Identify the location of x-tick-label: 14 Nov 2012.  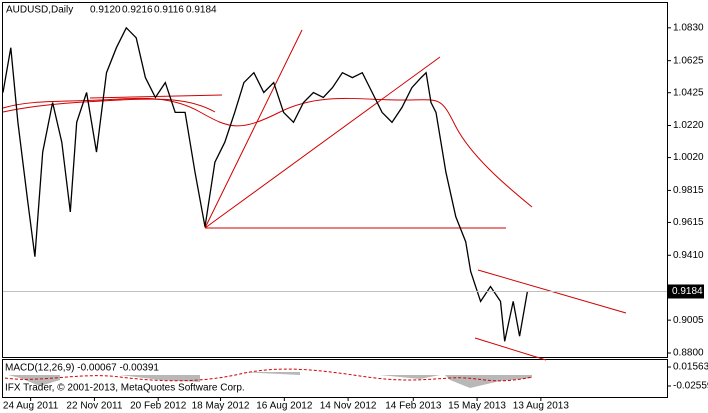
(348, 406).